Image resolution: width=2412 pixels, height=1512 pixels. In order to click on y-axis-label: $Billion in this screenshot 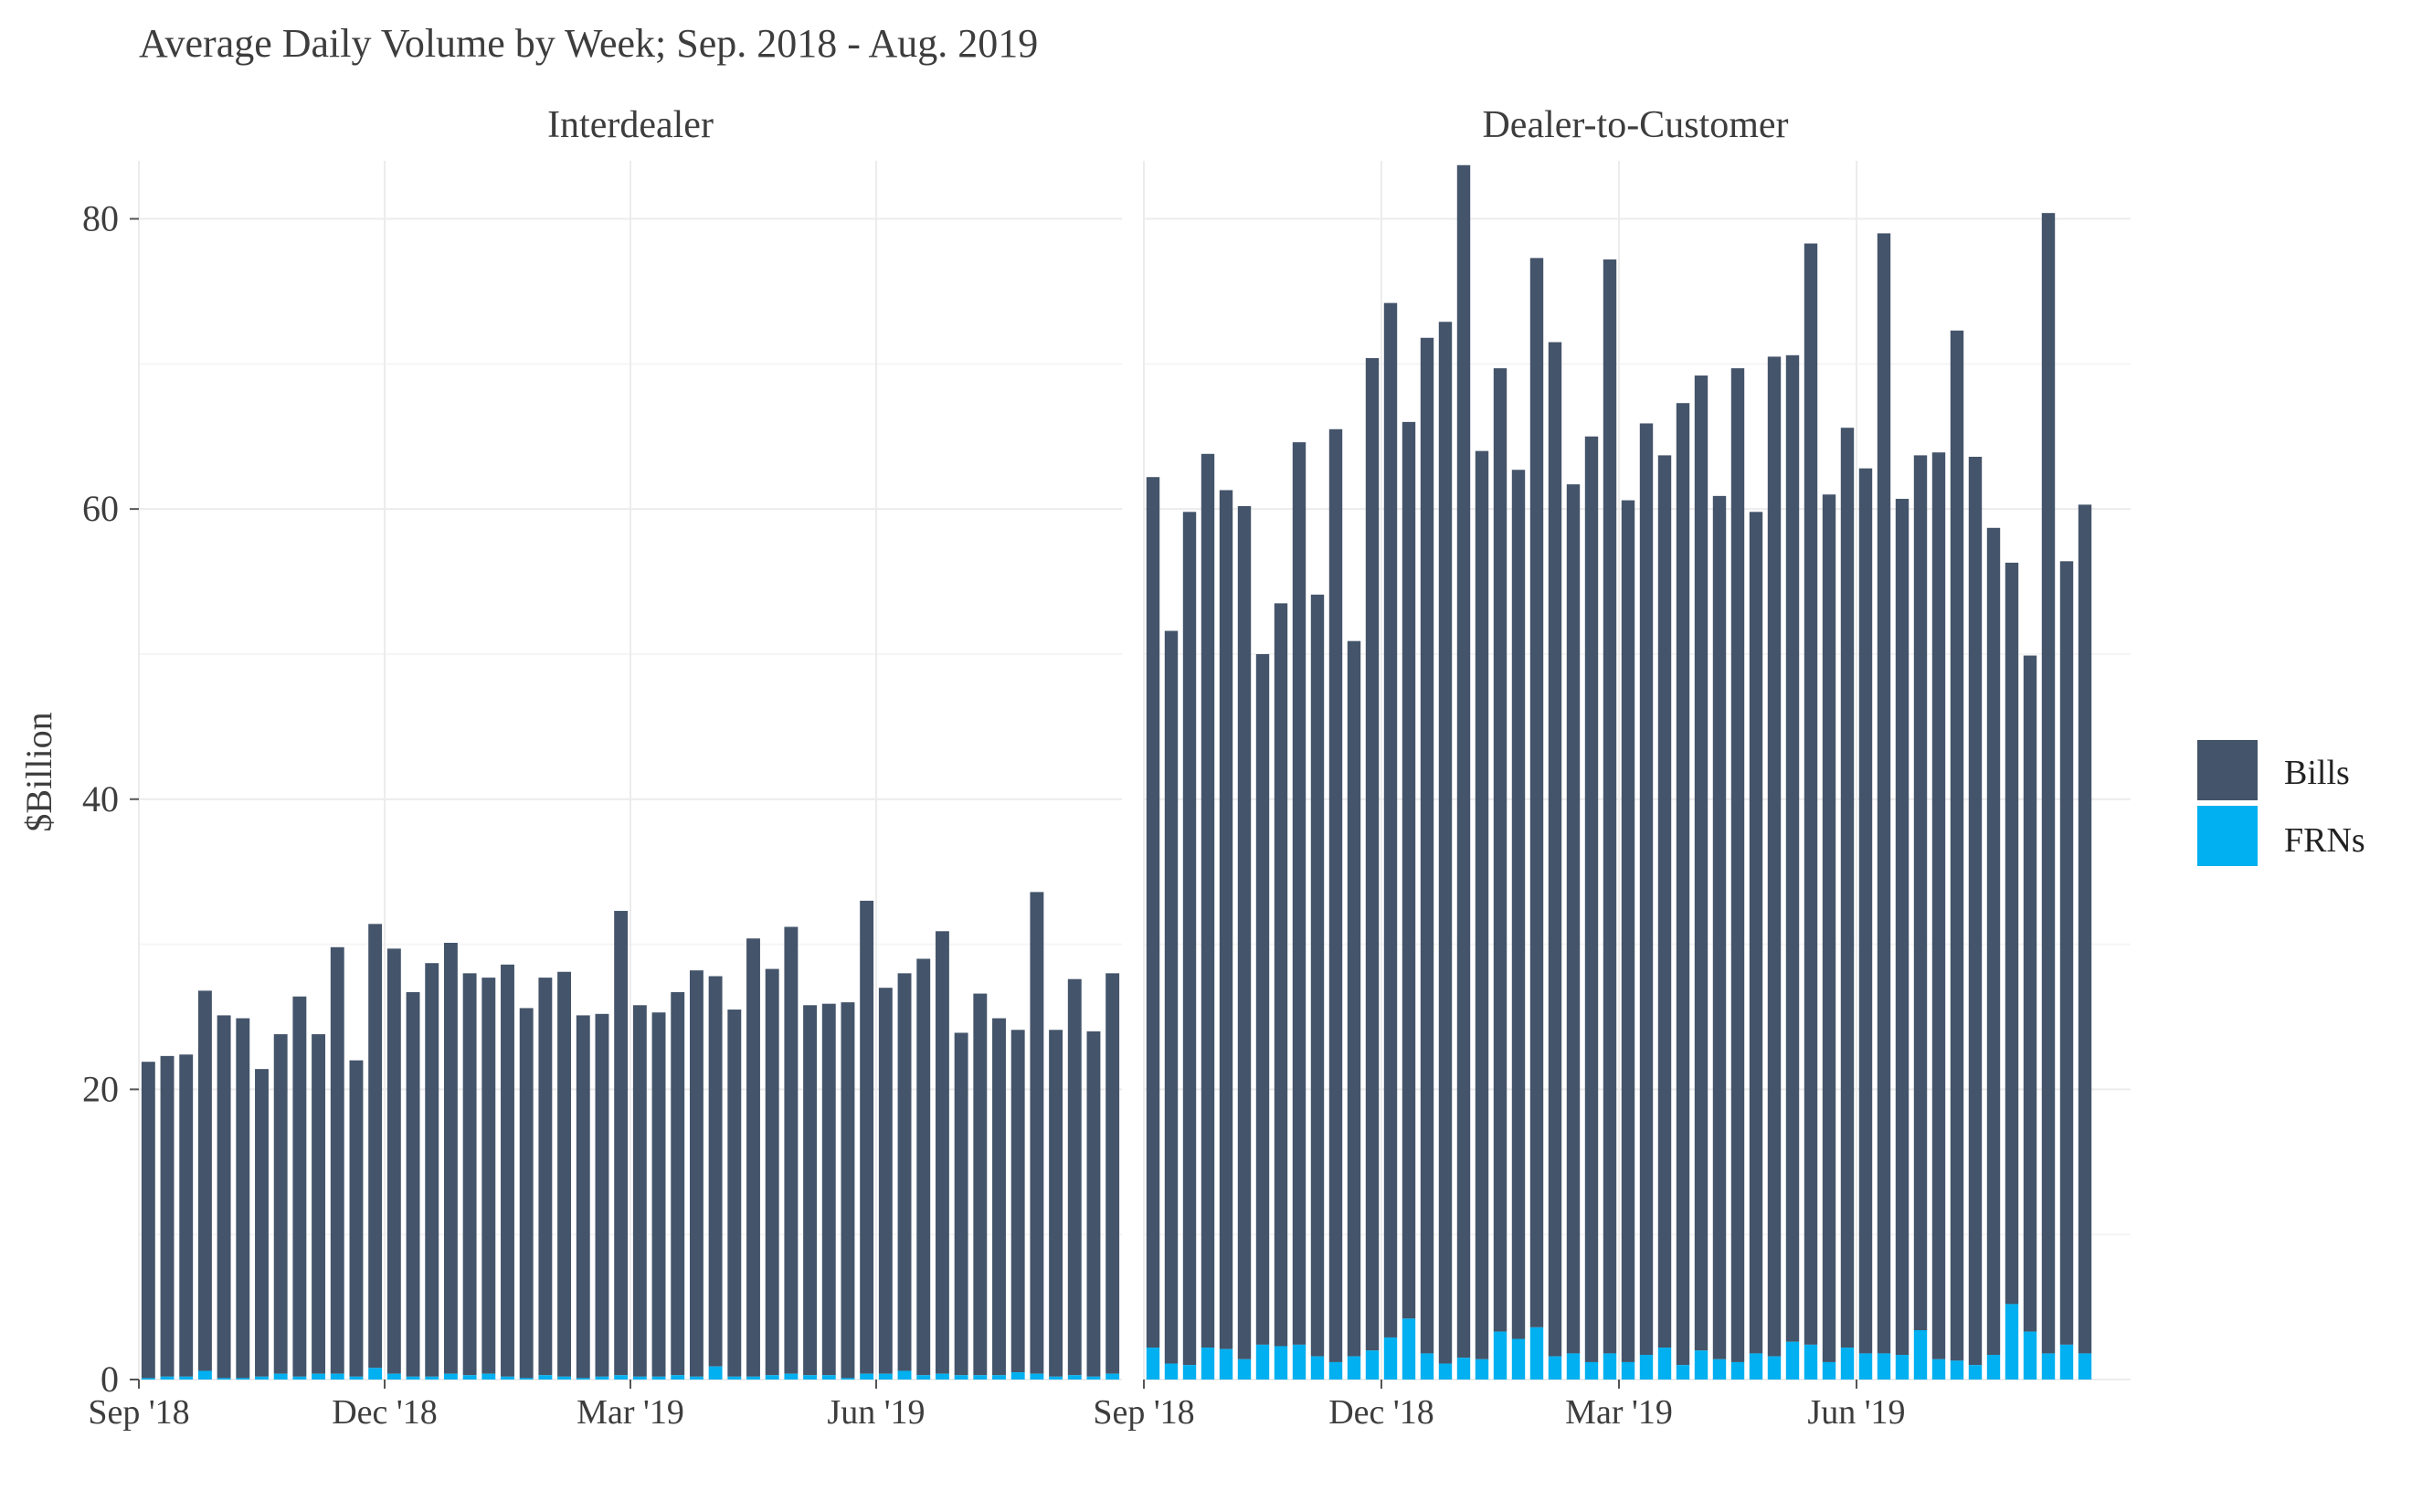, I will do `click(38, 771)`.